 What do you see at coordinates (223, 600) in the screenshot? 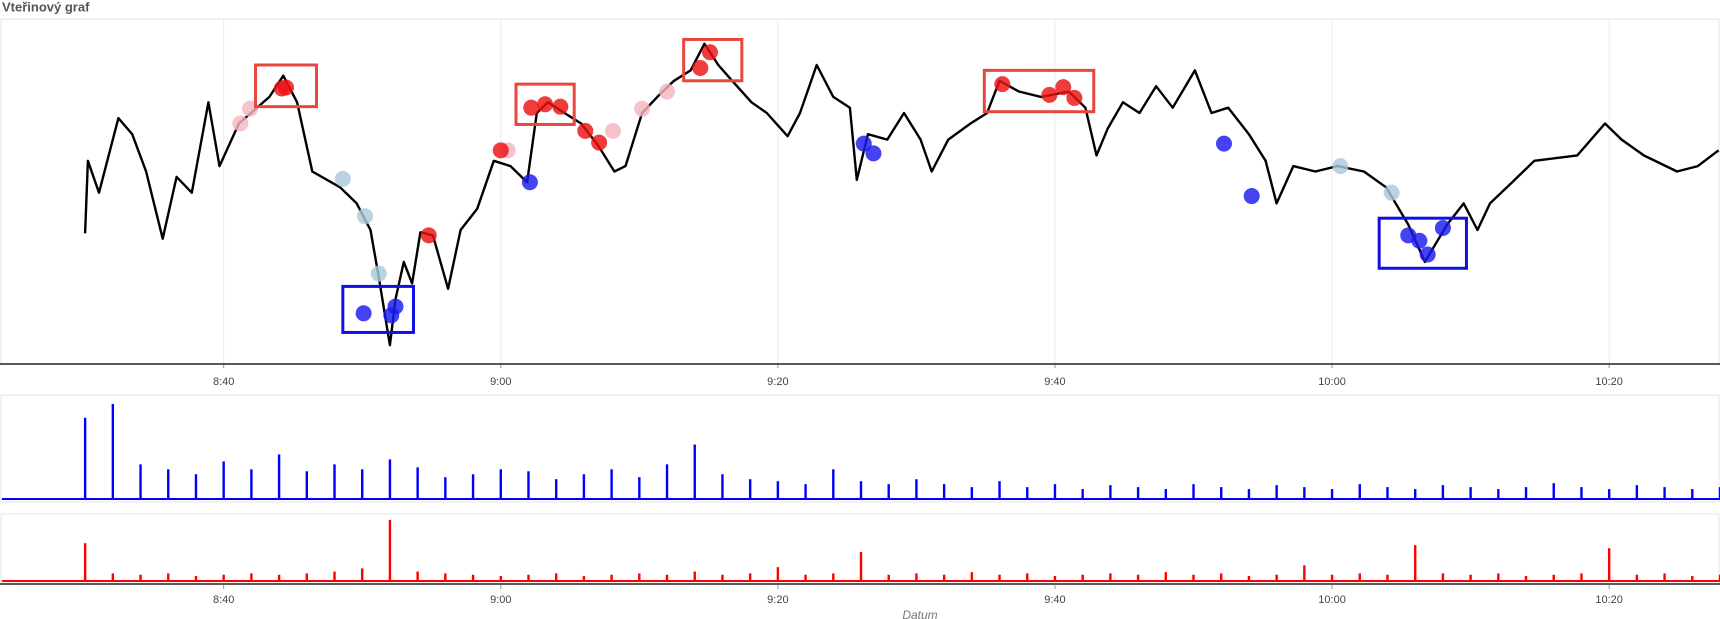
I see `x-tick-label: 8:40` at bounding box center [223, 600].